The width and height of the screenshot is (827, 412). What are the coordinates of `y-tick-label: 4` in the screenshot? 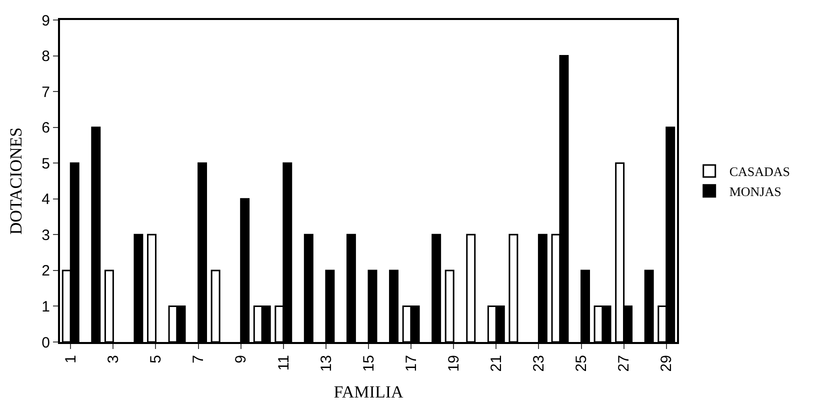 It's located at (46, 199).